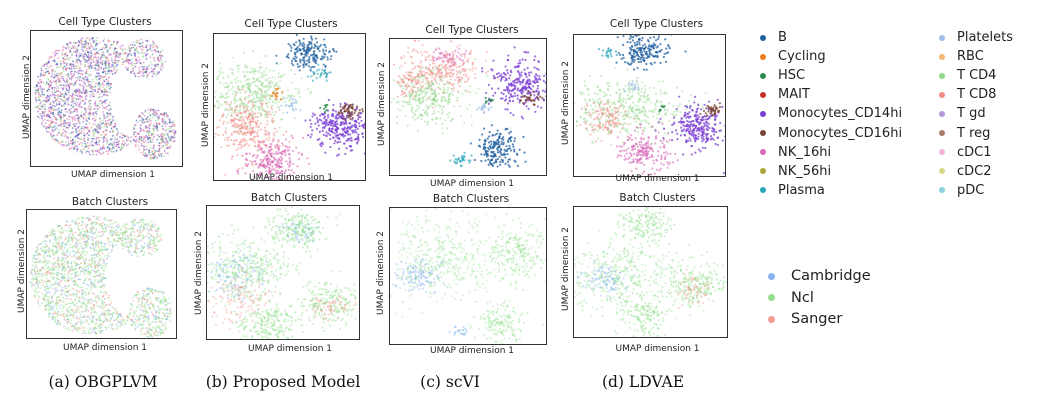 This screenshot has width=1051, height=420. Describe the element at coordinates (819, 276) in the screenshot. I see `legend-item: Cambridge` at that location.